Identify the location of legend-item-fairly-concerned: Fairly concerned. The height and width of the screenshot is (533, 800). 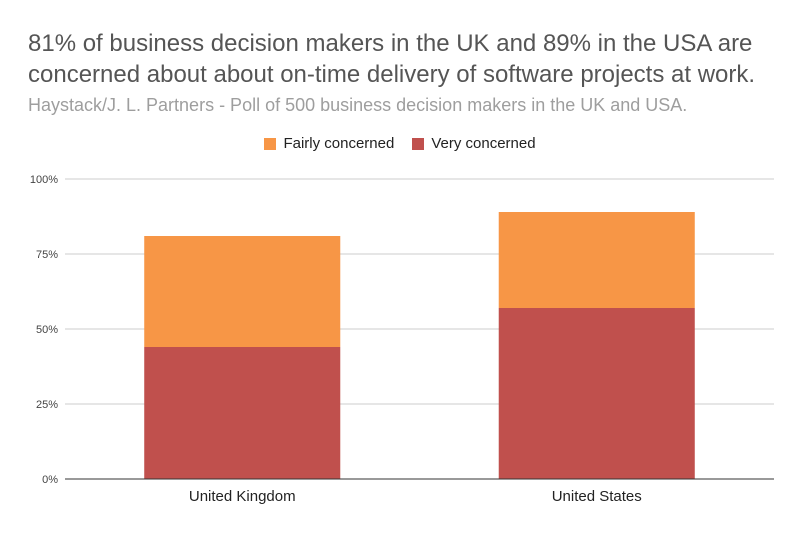
(329, 143).